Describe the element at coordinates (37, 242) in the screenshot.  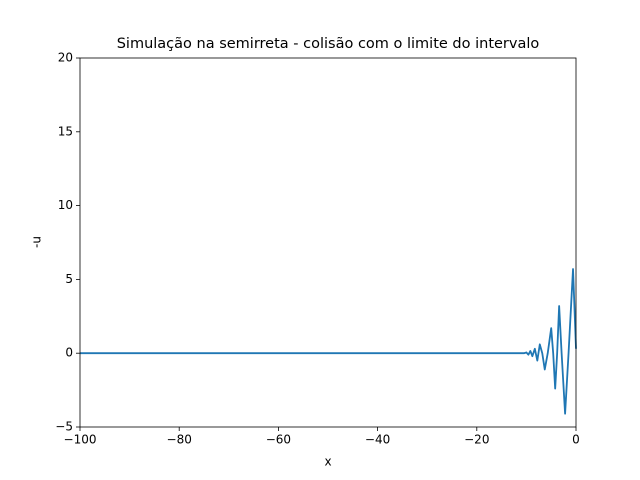
I see `y-axis-label: -u` at that location.